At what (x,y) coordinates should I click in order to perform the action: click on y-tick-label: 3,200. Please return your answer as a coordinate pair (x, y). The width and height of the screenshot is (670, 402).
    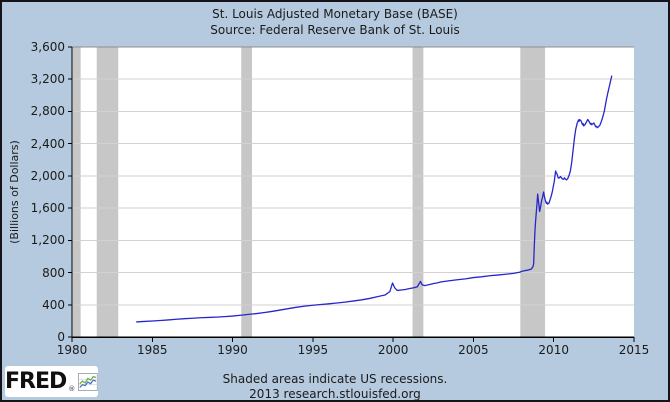
    Looking at the image, I should click on (47, 79).